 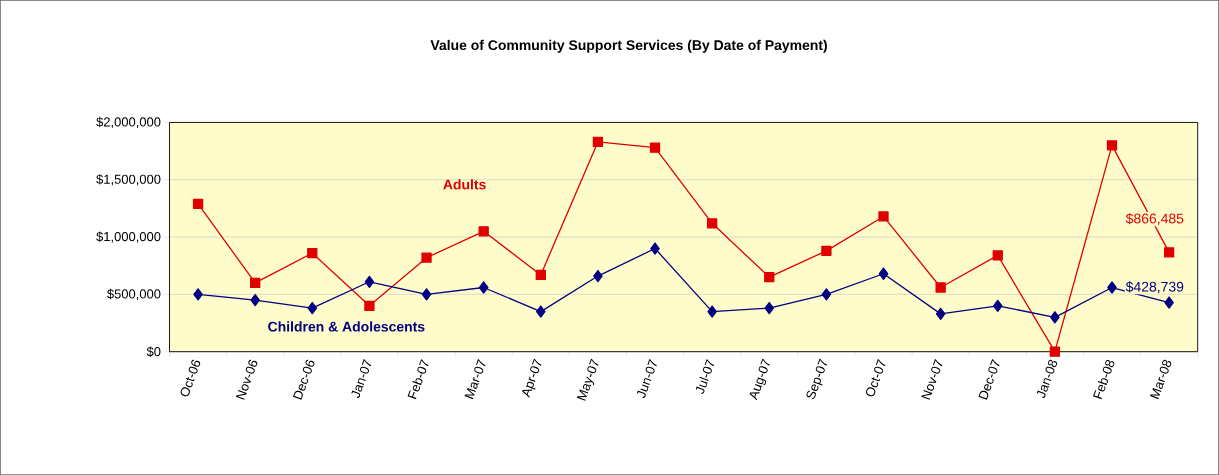 What do you see at coordinates (532, 378) in the screenshot?
I see `x-tick-label: Apr-07` at bounding box center [532, 378].